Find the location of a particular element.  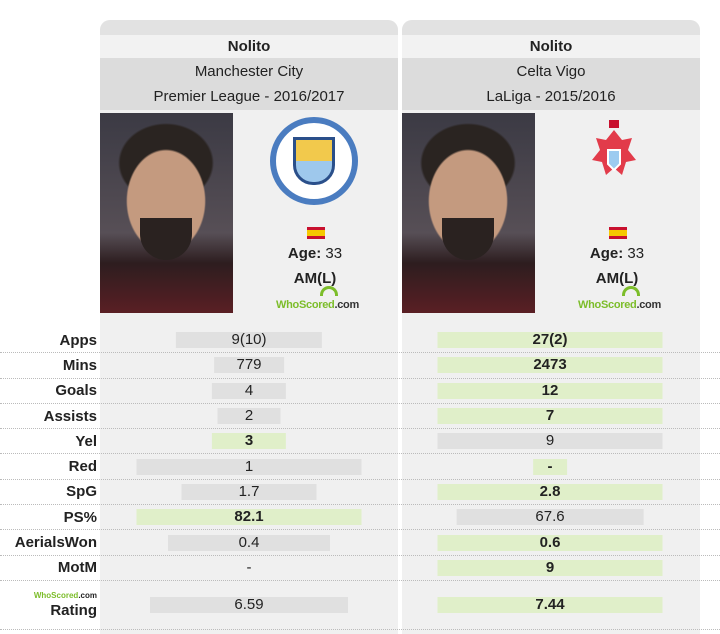

celta-vigo-crest-icon is located at coordinates (614, 160).